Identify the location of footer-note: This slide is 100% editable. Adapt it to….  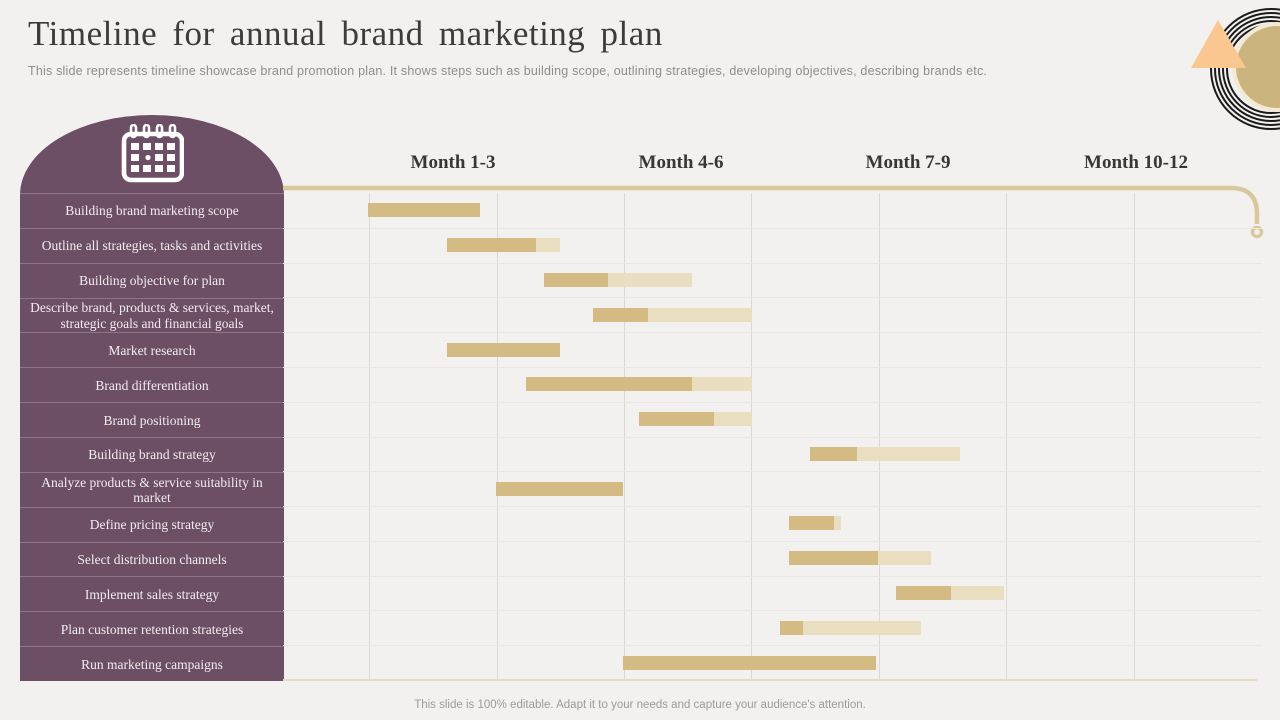
(640, 705).